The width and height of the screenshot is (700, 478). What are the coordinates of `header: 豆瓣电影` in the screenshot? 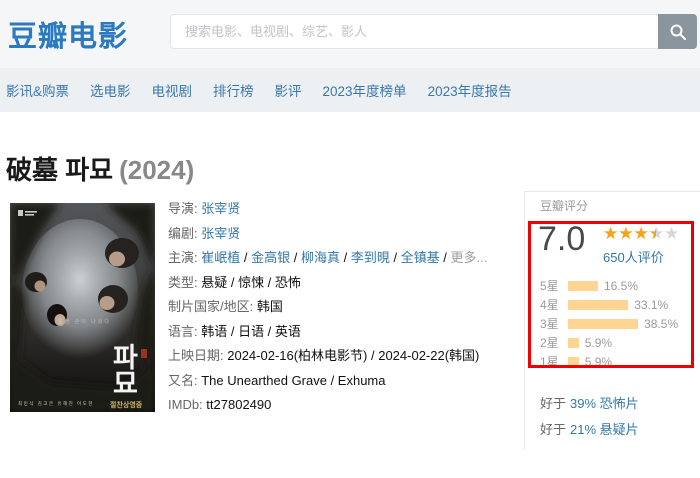 It's located at (350, 34).